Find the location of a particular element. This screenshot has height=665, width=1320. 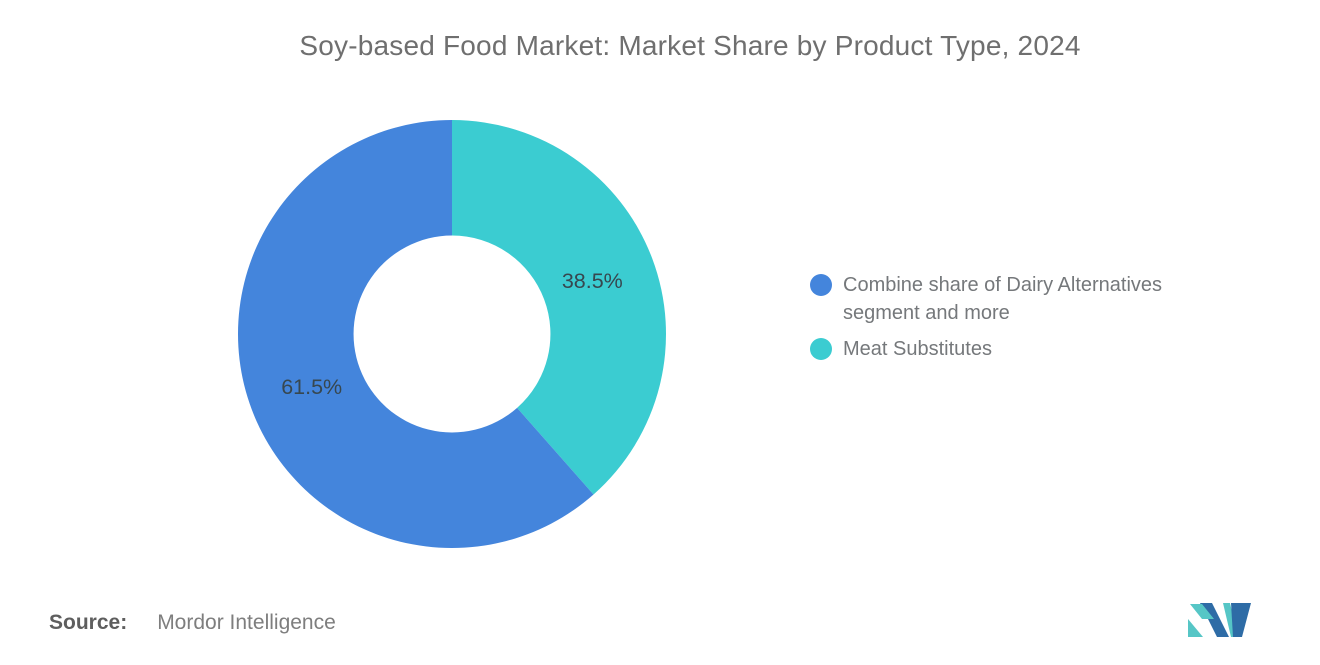

source-line: Source: Mordor Intelligence is located at coordinates (192, 623).